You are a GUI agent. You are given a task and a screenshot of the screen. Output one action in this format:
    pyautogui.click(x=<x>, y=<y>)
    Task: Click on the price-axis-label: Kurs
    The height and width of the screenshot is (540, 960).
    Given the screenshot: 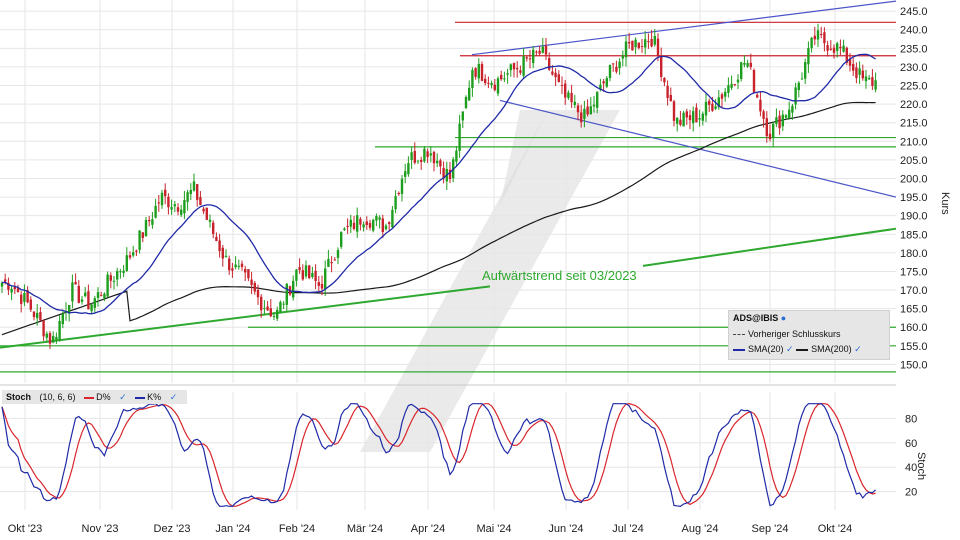 What is the action you would take?
    pyautogui.click(x=945, y=203)
    